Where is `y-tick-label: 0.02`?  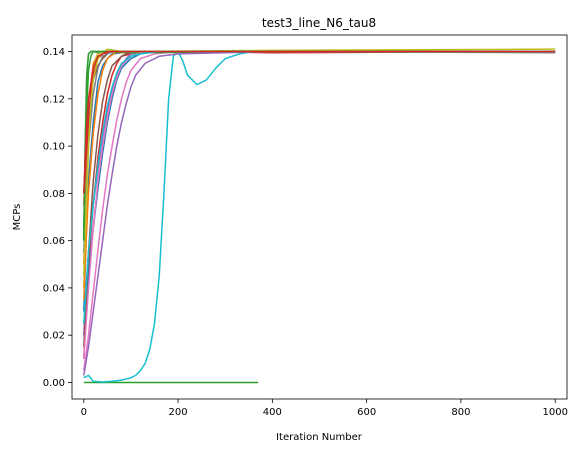 y-tick-label: 0.02 is located at coordinates (54, 336).